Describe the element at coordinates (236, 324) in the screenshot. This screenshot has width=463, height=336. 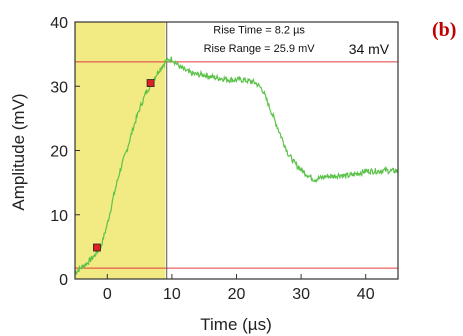
I see `x-axis-title: Time (µs)` at that location.